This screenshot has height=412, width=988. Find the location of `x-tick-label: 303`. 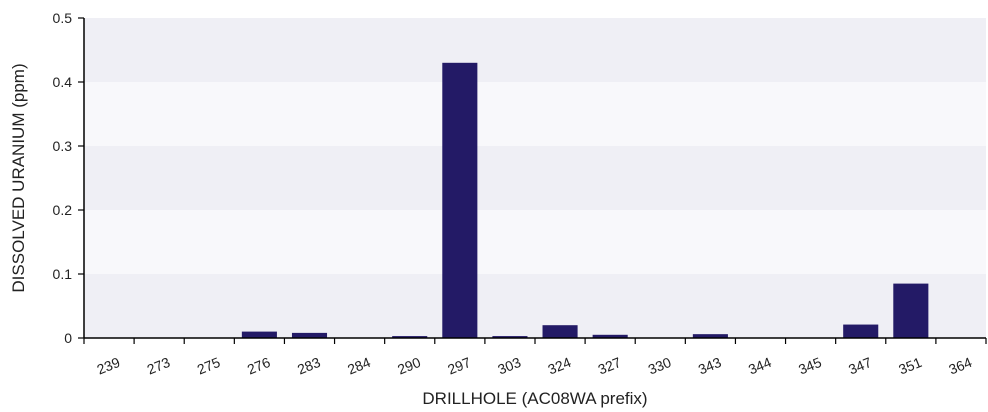

x-tick-label: 303 is located at coordinates (509, 366).